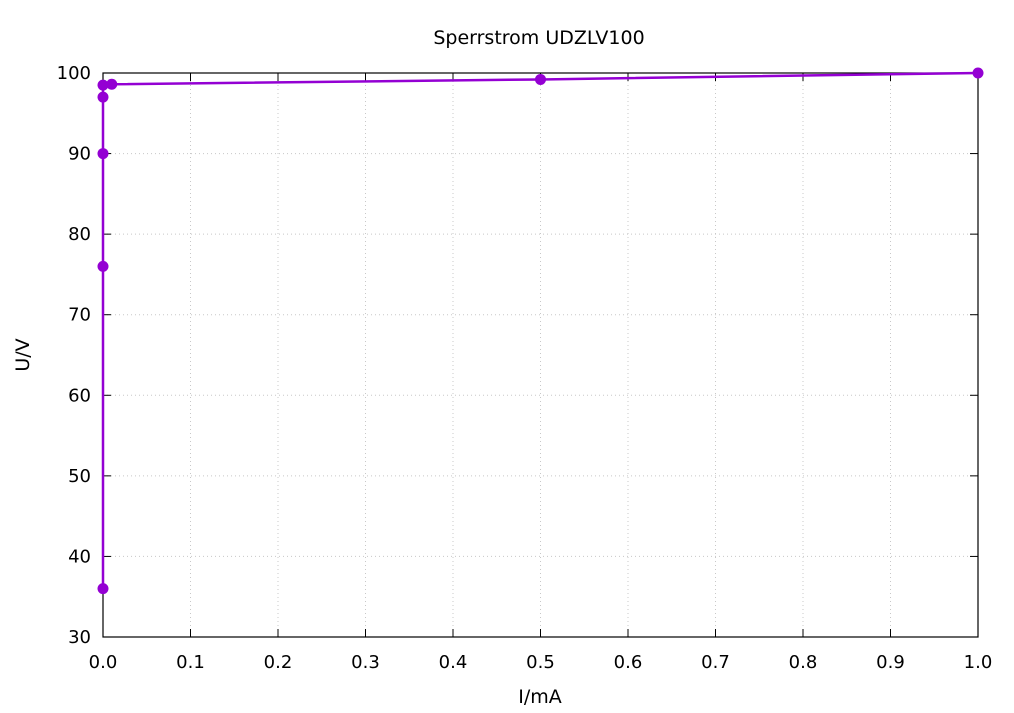 The width and height of the screenshot is (1014, 713). Describe the element at coordinates (79, 154) in the screenshot. I see `y-tick-label: 90` at that location.